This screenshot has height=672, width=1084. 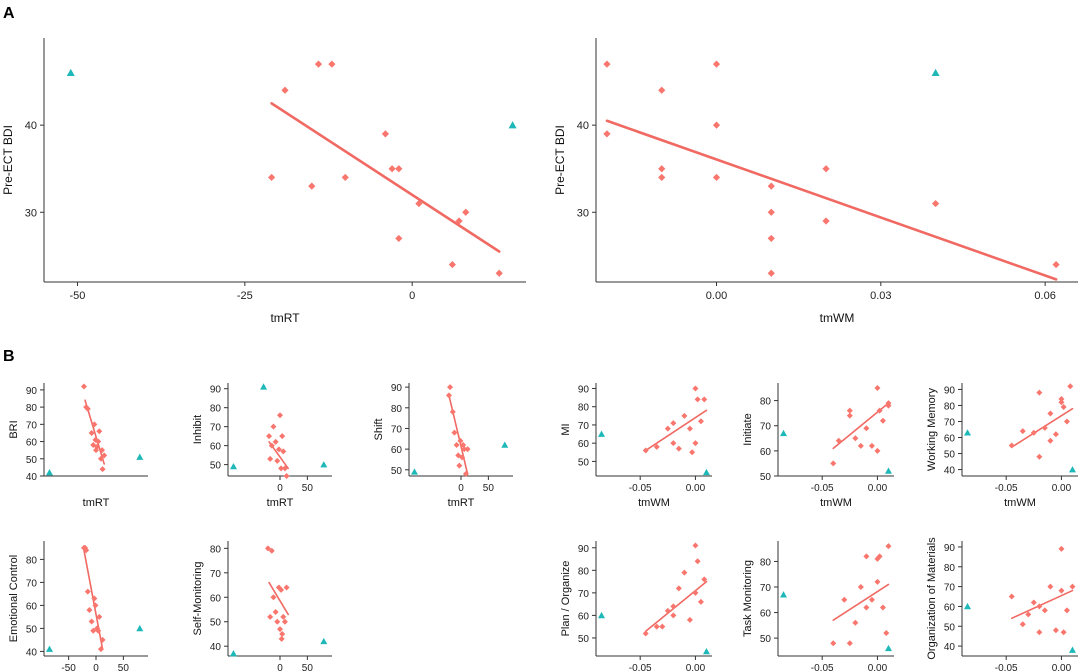 I want to click on x-tick-label: 0.00, so click(x=696, y=667).